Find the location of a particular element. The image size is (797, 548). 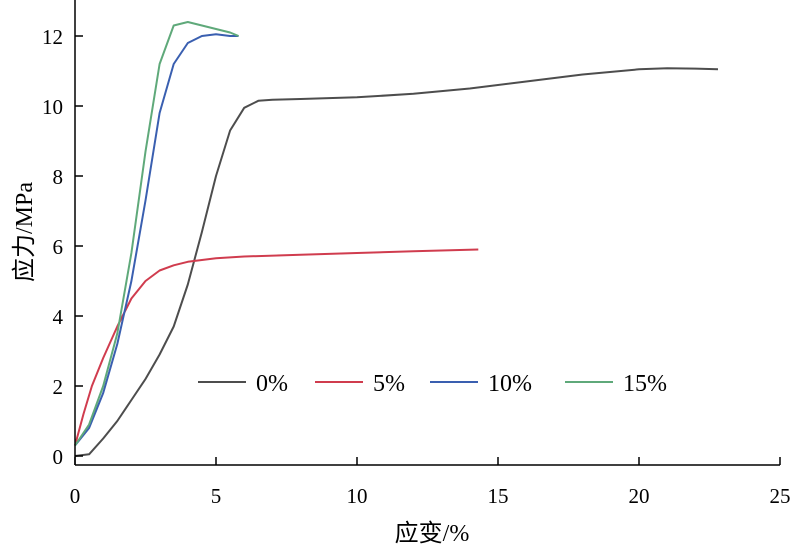

legend-label: 5% is located at coordinates (389, 384).